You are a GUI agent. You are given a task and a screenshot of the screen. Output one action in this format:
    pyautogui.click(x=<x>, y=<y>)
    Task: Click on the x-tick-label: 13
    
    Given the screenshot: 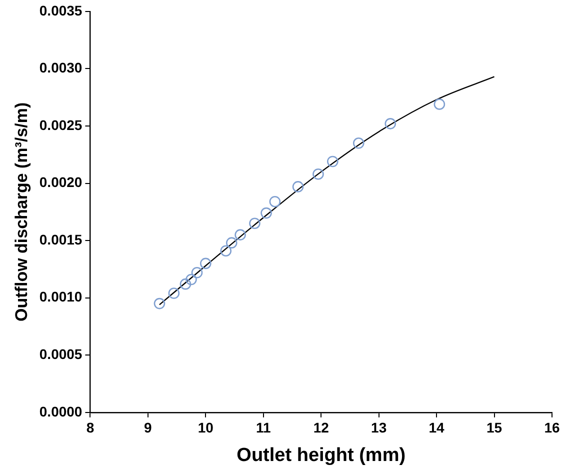 What is the action you would take?
    pyautogui.click(x=379, y=428)
    